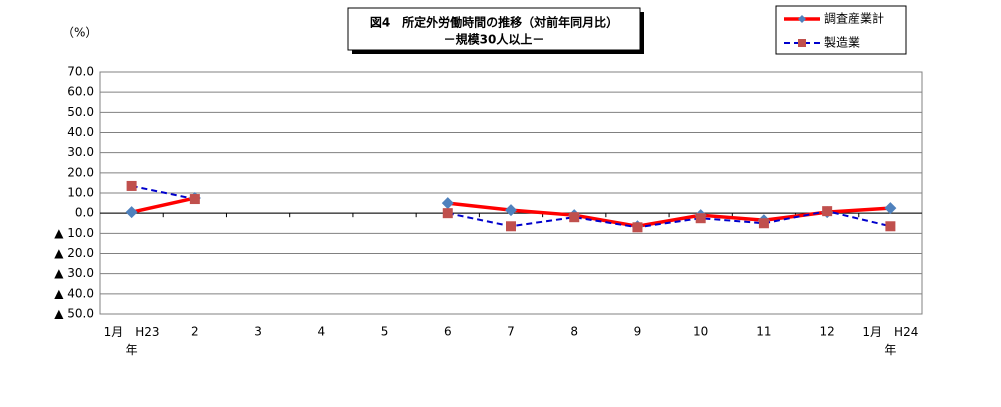  I want to click on legend-box, so click(841, 30).